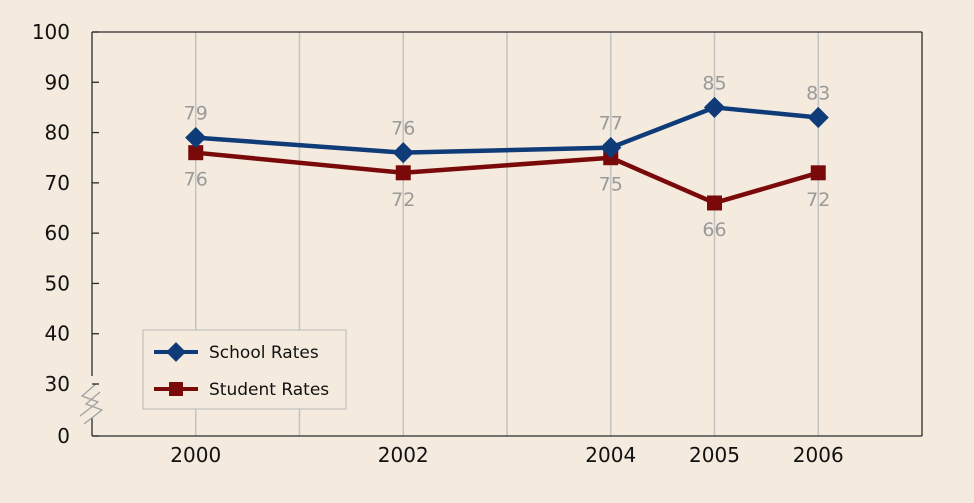  I want to click on axis-break-zigzag-lower, so click(93, 408).